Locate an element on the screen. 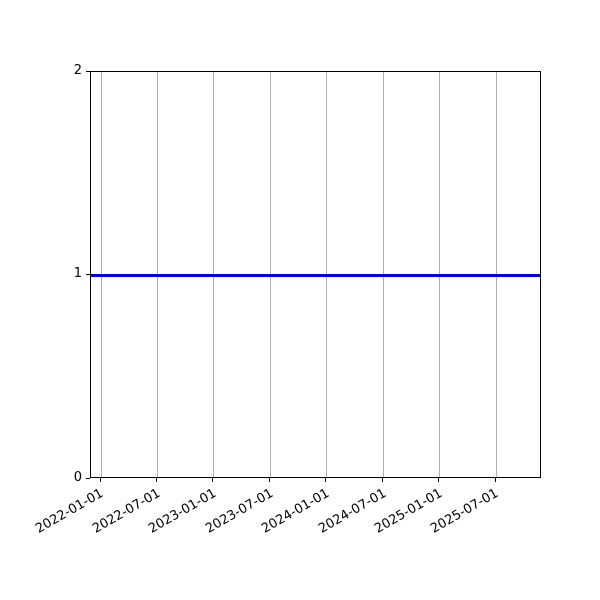  y-axis-tick-label: 0 is located at coordinates (77, 477).